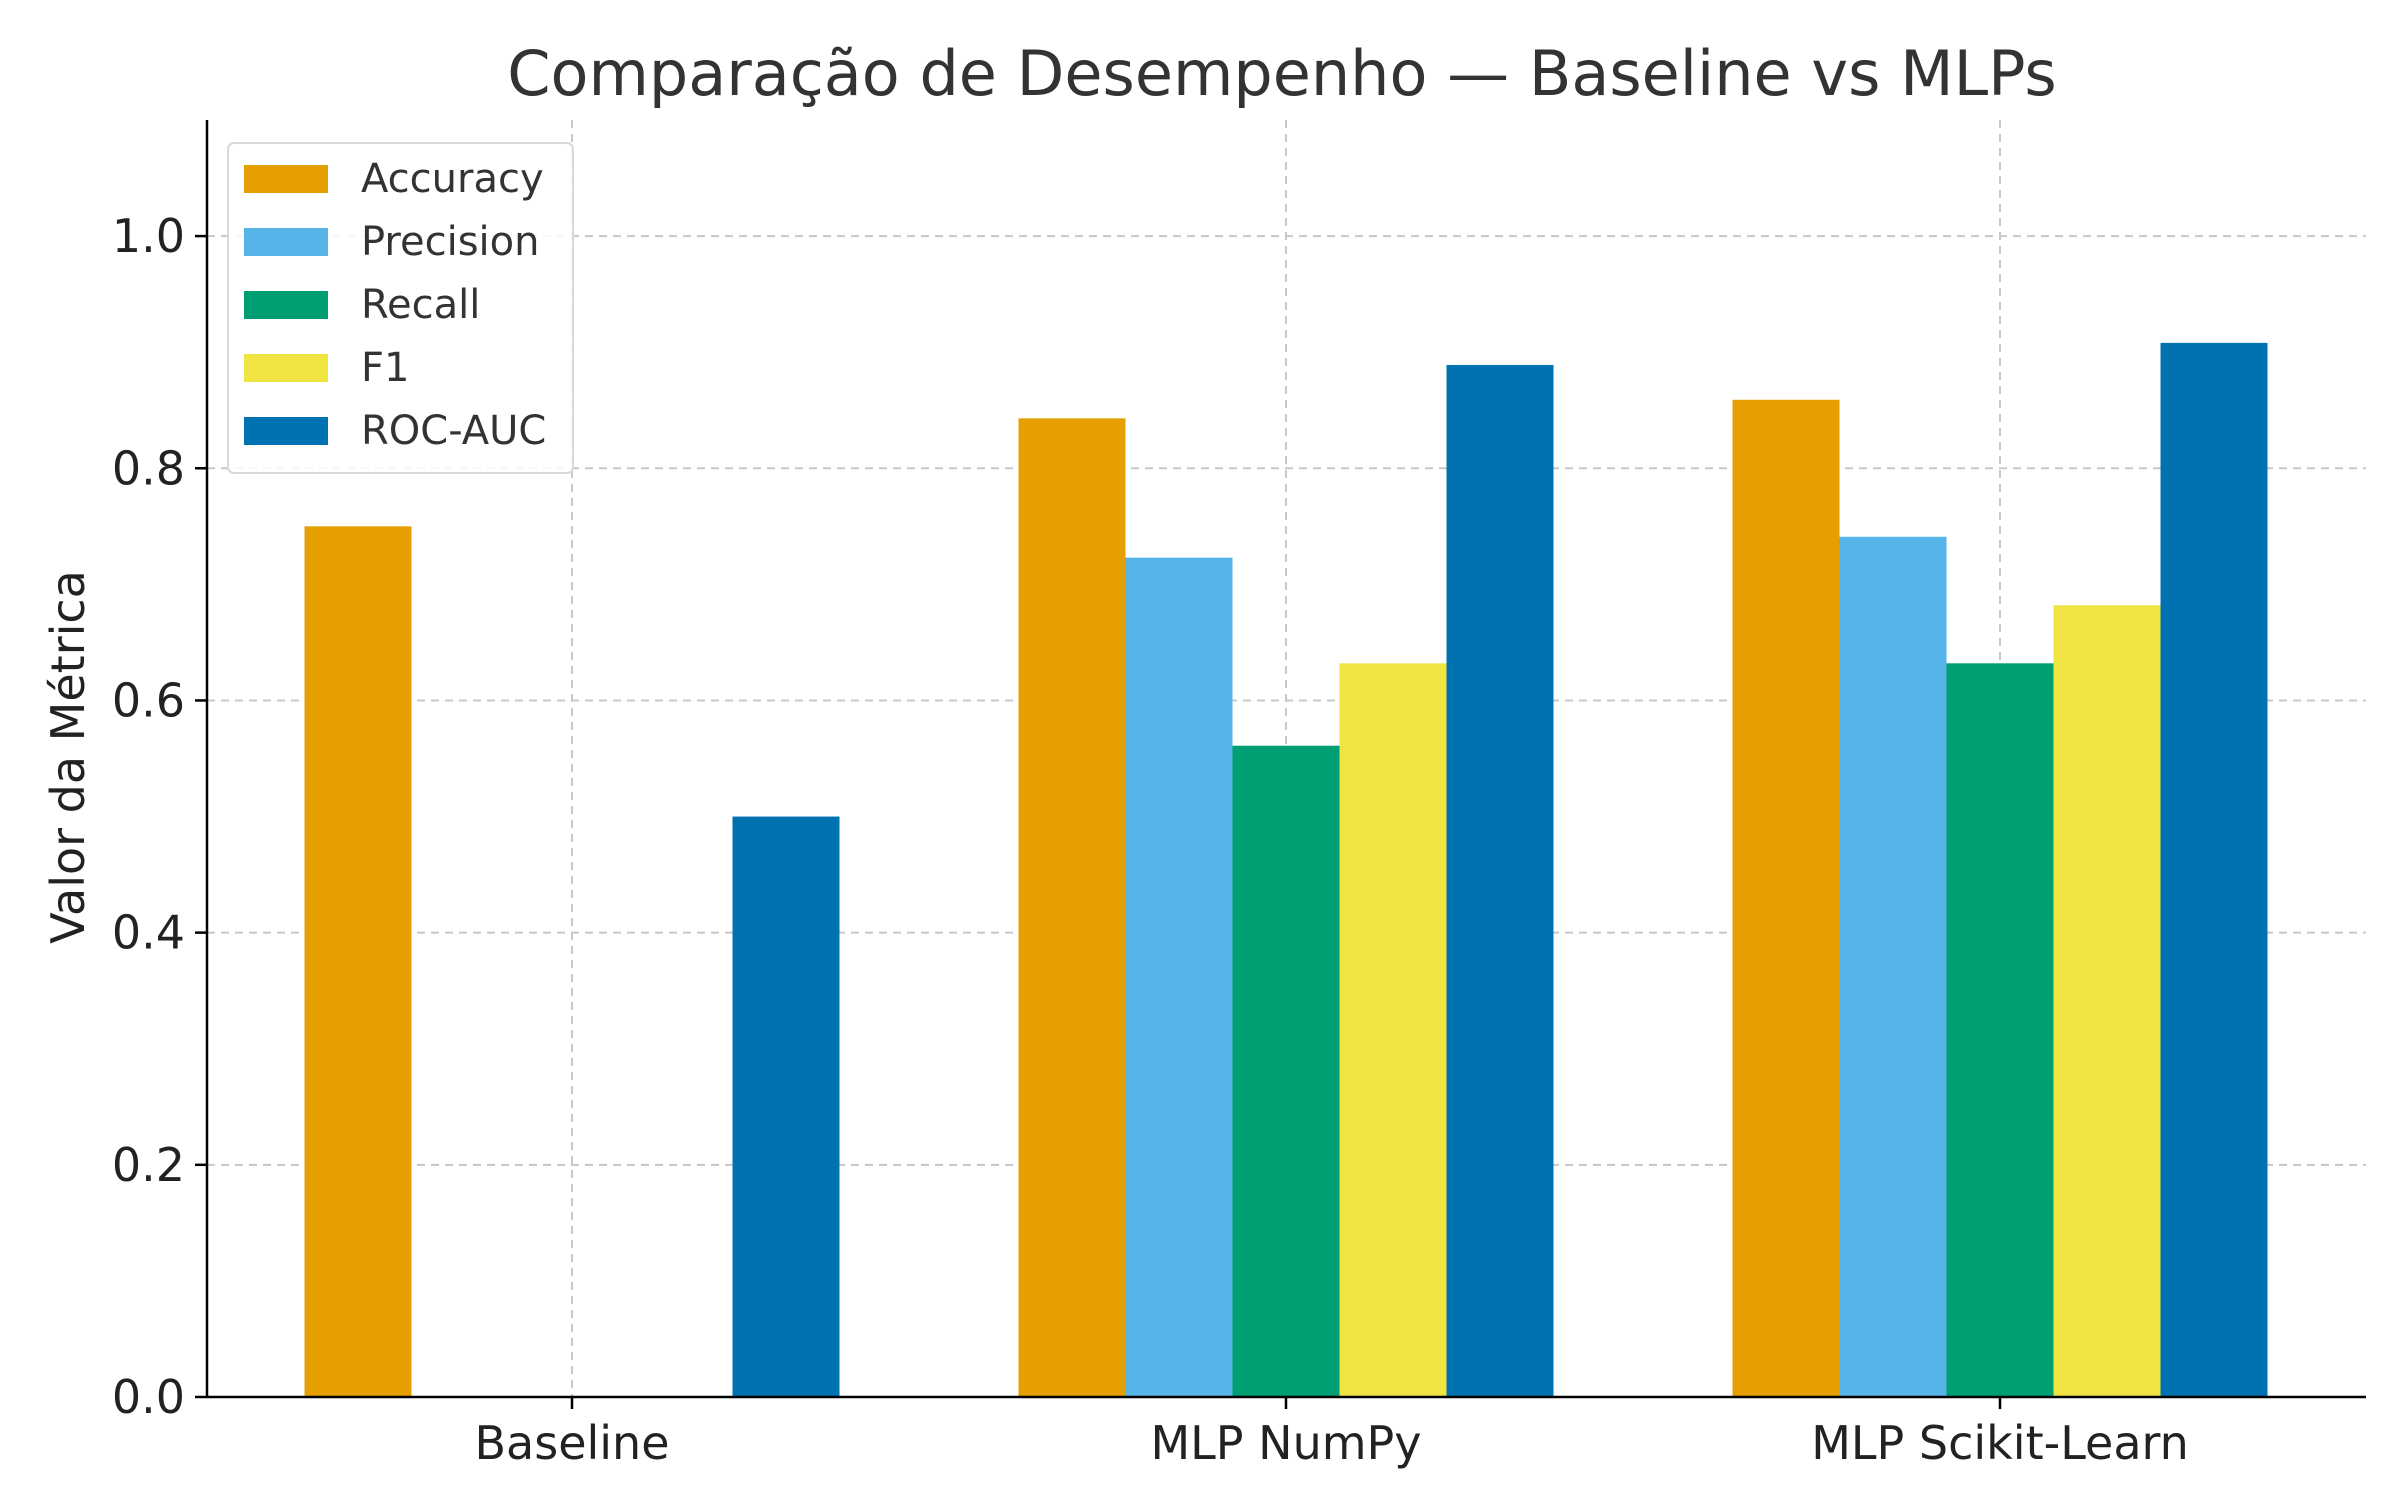 The image size is (2400, 1500). I want to click on y-tick-label: 0.0, so click(148, 1397).